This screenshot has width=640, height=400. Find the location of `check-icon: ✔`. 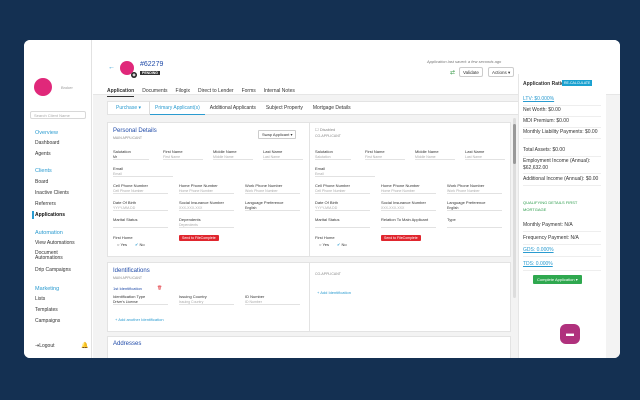

check-icon: ✔ is located at coordinates (339, 244).